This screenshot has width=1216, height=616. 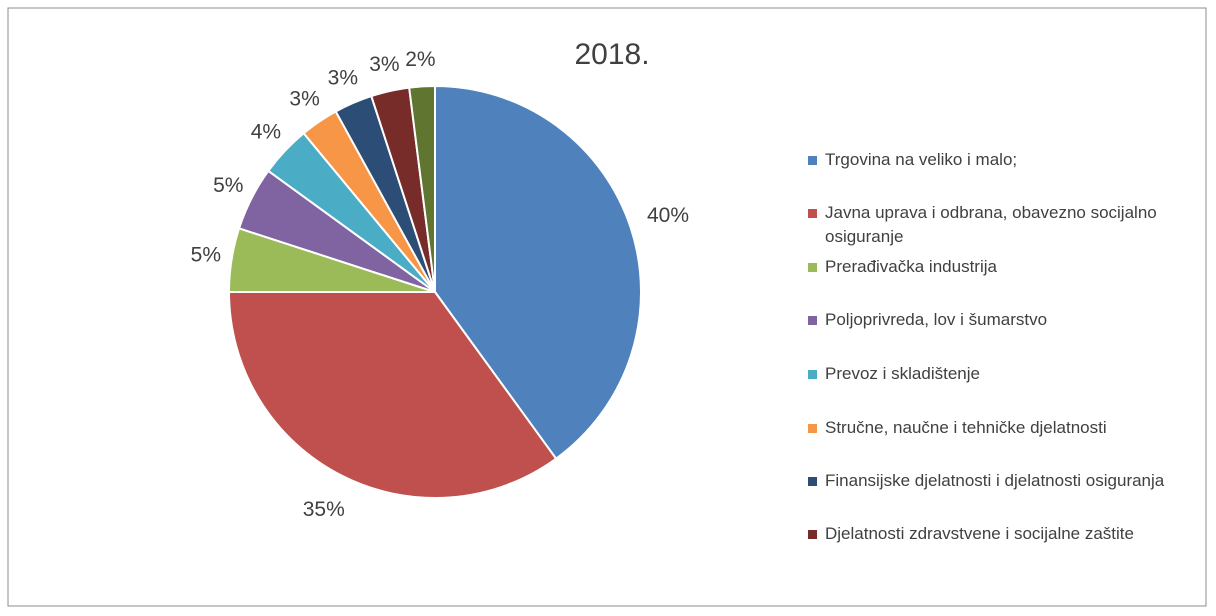 I want to click on legend-label: Stručne, naučne i tehničke djelatnosti, so click(x=966, y=427).